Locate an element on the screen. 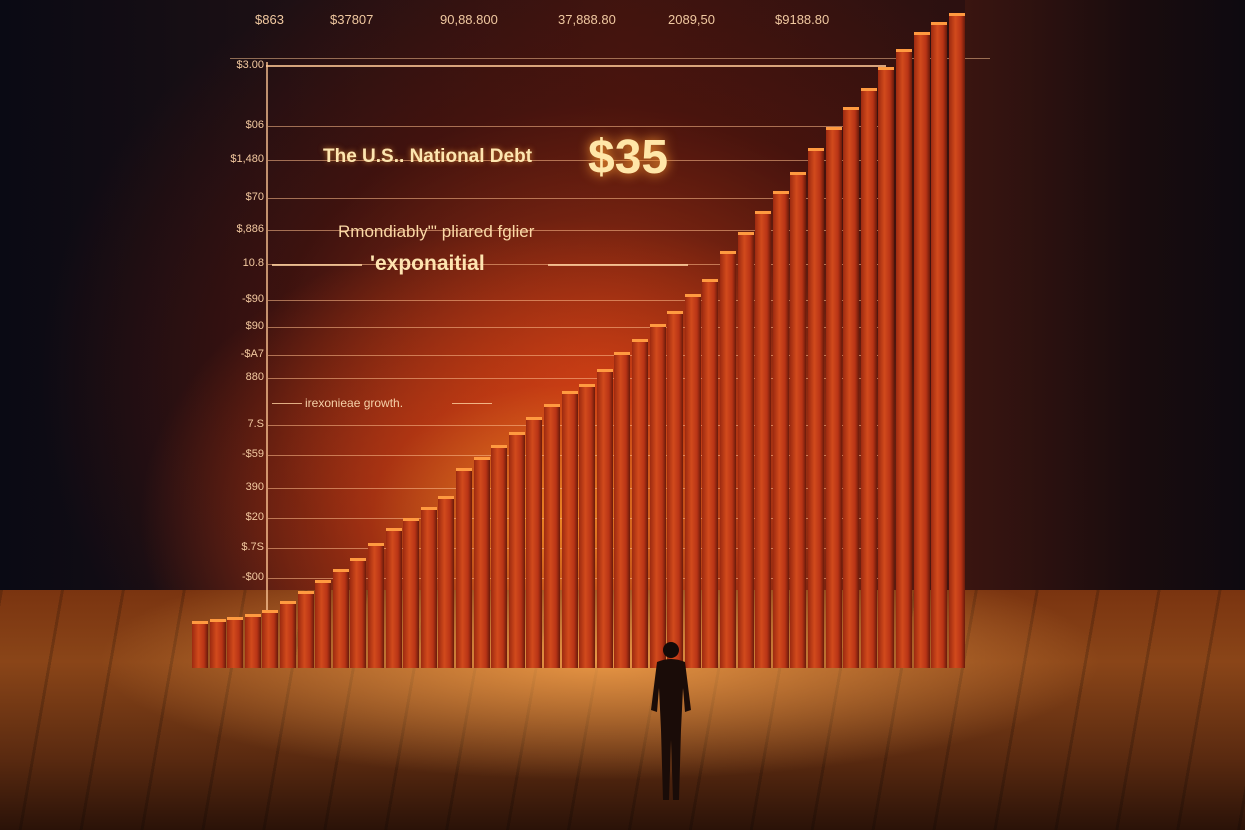 The height and width of the screenshot is (830, 1245). y-tick-label: $90 is located at coordinates (254, 326).